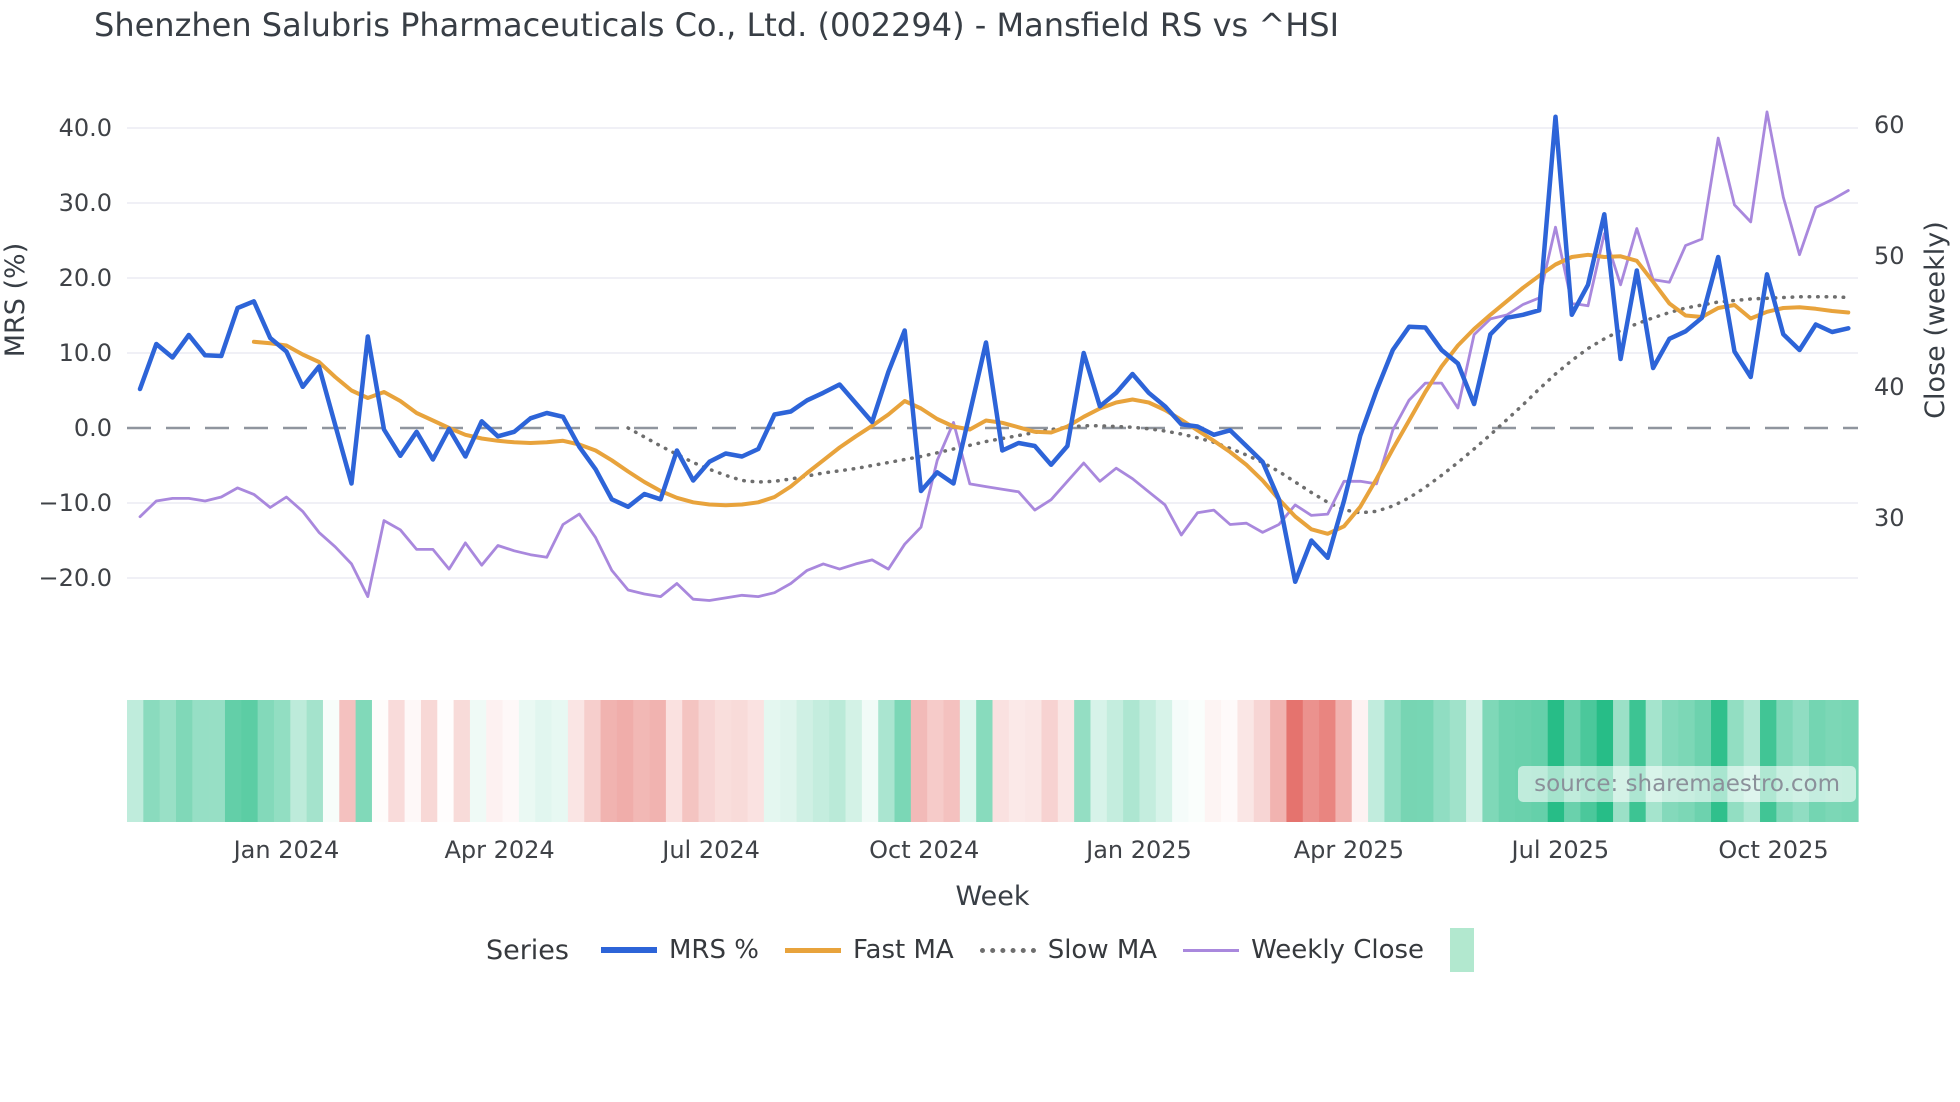 Image resolution: width=1960 pixels, height=1102 pixels. I want to click on legend-item-weekly-close: Weekly Close, so click(1303, 950).